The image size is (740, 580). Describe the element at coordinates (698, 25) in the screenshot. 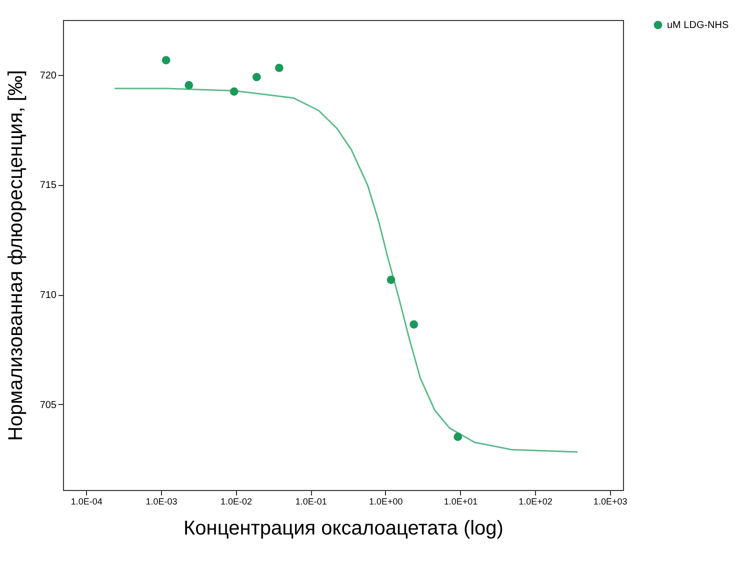

I see `legend-label: uM LDG-NHS` at that location.